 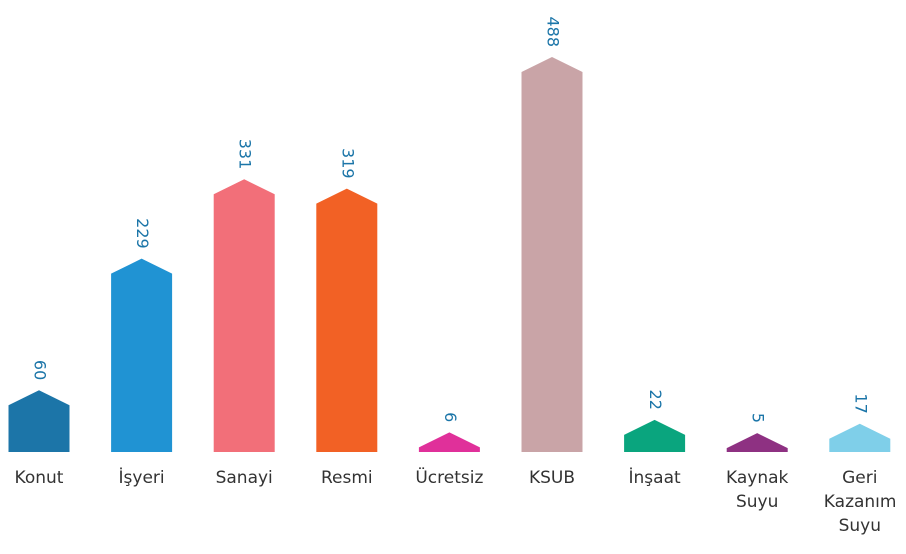 What do you see at coordinates (244, 478) in the screenshot?
I see `category-label: Sanayi` at bounding box center [244, 478].